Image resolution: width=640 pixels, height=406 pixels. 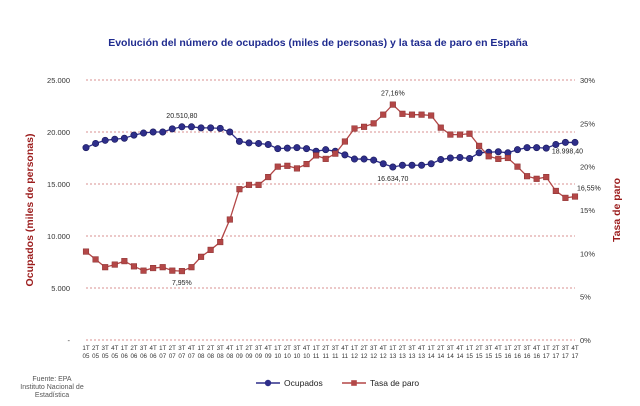 What do you see at coordinates (52, 395) in the screenshot?
I see `source-line-3: Estadística` at bounding box center [52, 395].